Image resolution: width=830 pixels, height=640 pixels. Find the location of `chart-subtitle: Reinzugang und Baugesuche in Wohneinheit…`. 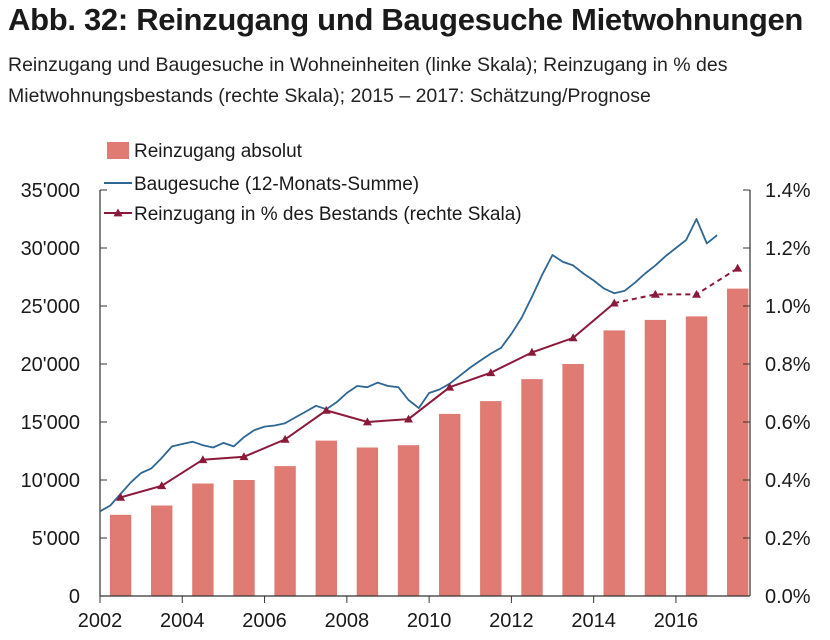

chart-subtitle: Reinzugang und Baugesuche in Wohneinheit… is located at coordinates (368, 80).